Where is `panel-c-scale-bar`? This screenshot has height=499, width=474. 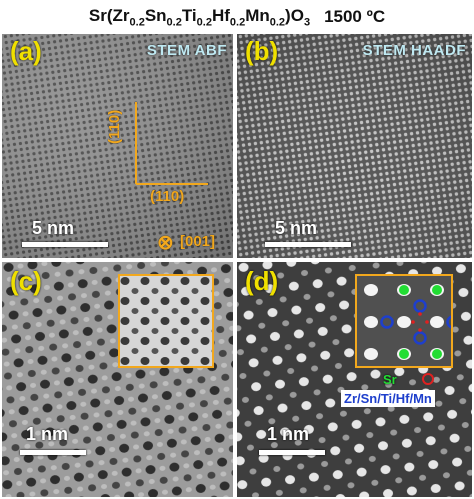
panel-c-scale-bar is located at coordinates (53, 452).